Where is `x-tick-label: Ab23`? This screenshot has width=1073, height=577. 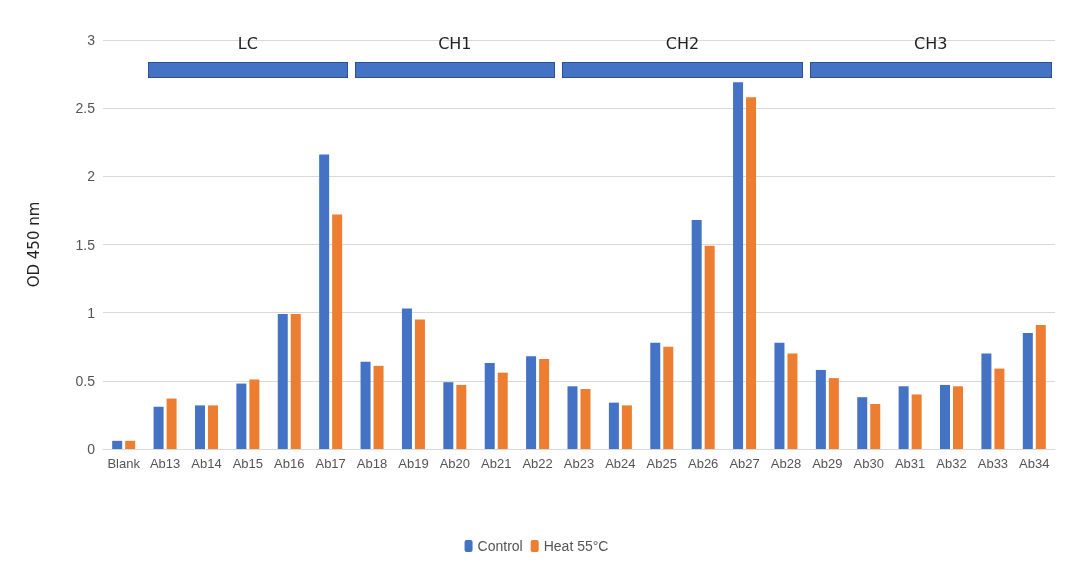 x-tick-label: Ab23 is located at coordinates (579, 463).